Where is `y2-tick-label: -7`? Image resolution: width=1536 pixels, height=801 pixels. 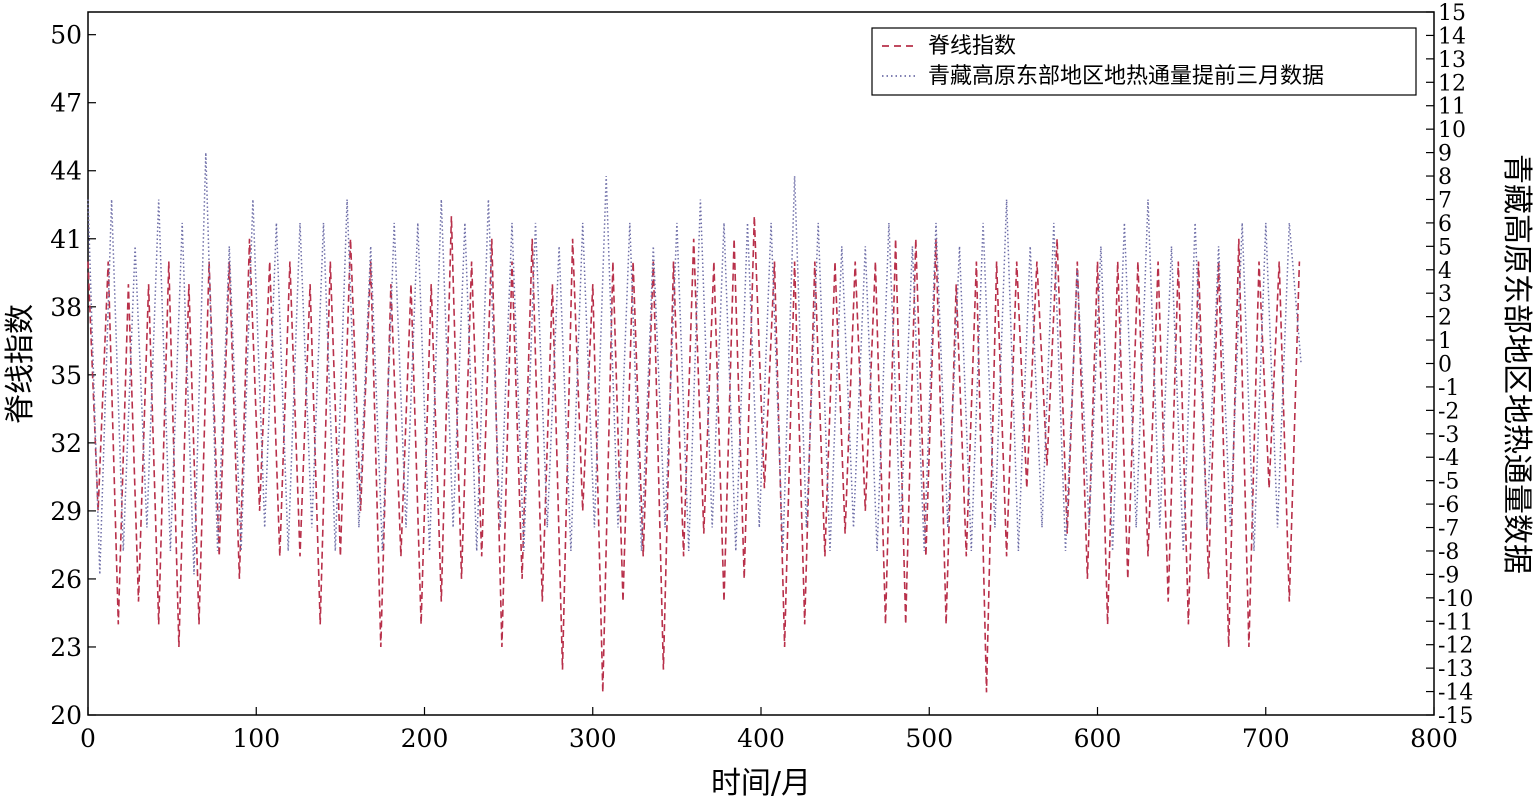 y2-tick-label: -7 is located at coordinates (1448, 529).